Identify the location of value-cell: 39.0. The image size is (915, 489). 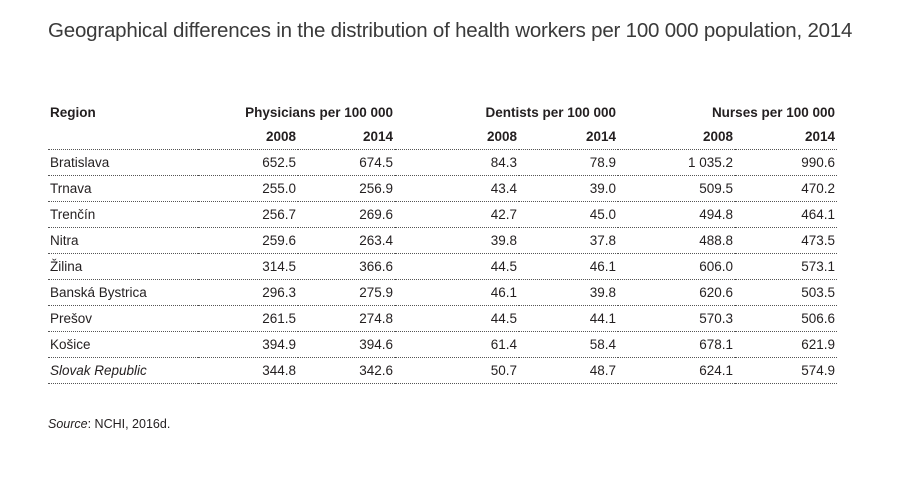
(569, 188).